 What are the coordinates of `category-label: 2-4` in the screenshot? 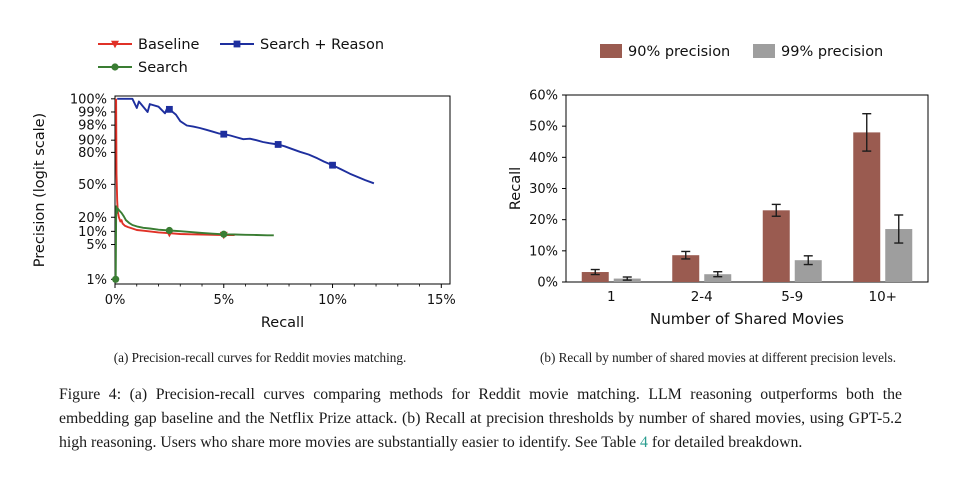 It's located at (702, 297).